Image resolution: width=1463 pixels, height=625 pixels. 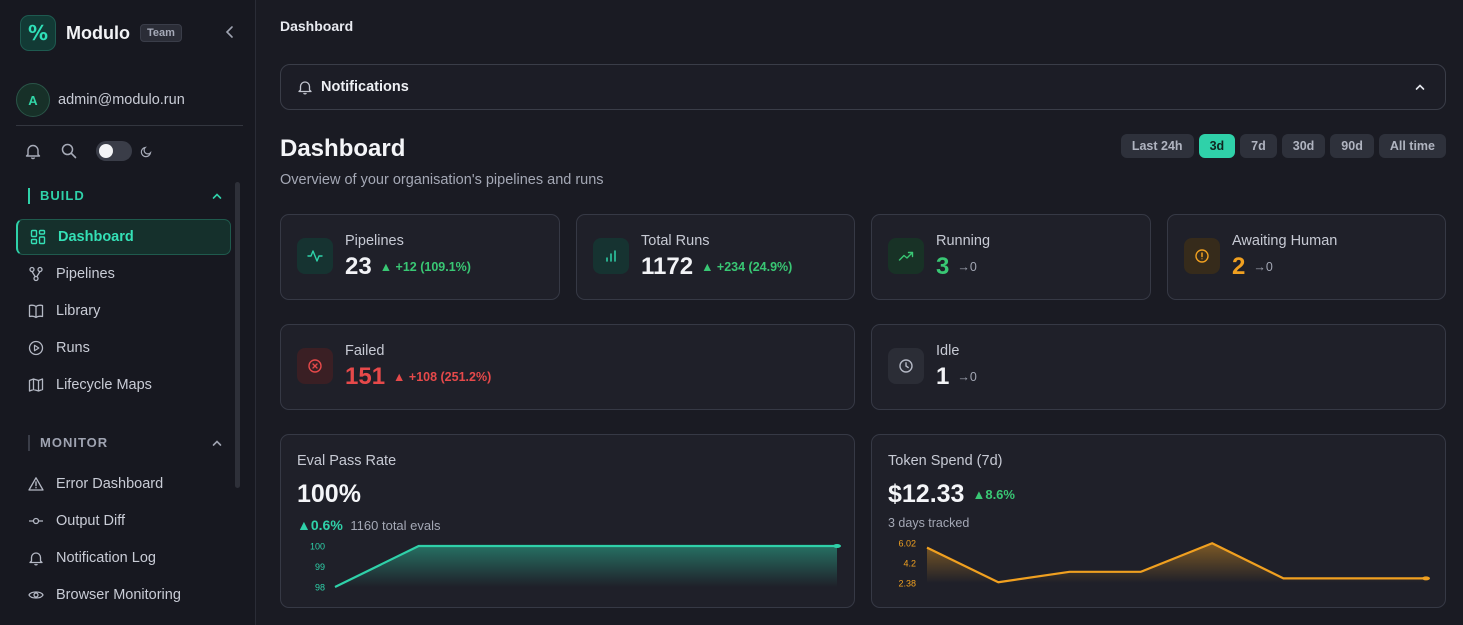 I want to click on range-tab-24h: Last 24h, so click(x=1157, y=146).